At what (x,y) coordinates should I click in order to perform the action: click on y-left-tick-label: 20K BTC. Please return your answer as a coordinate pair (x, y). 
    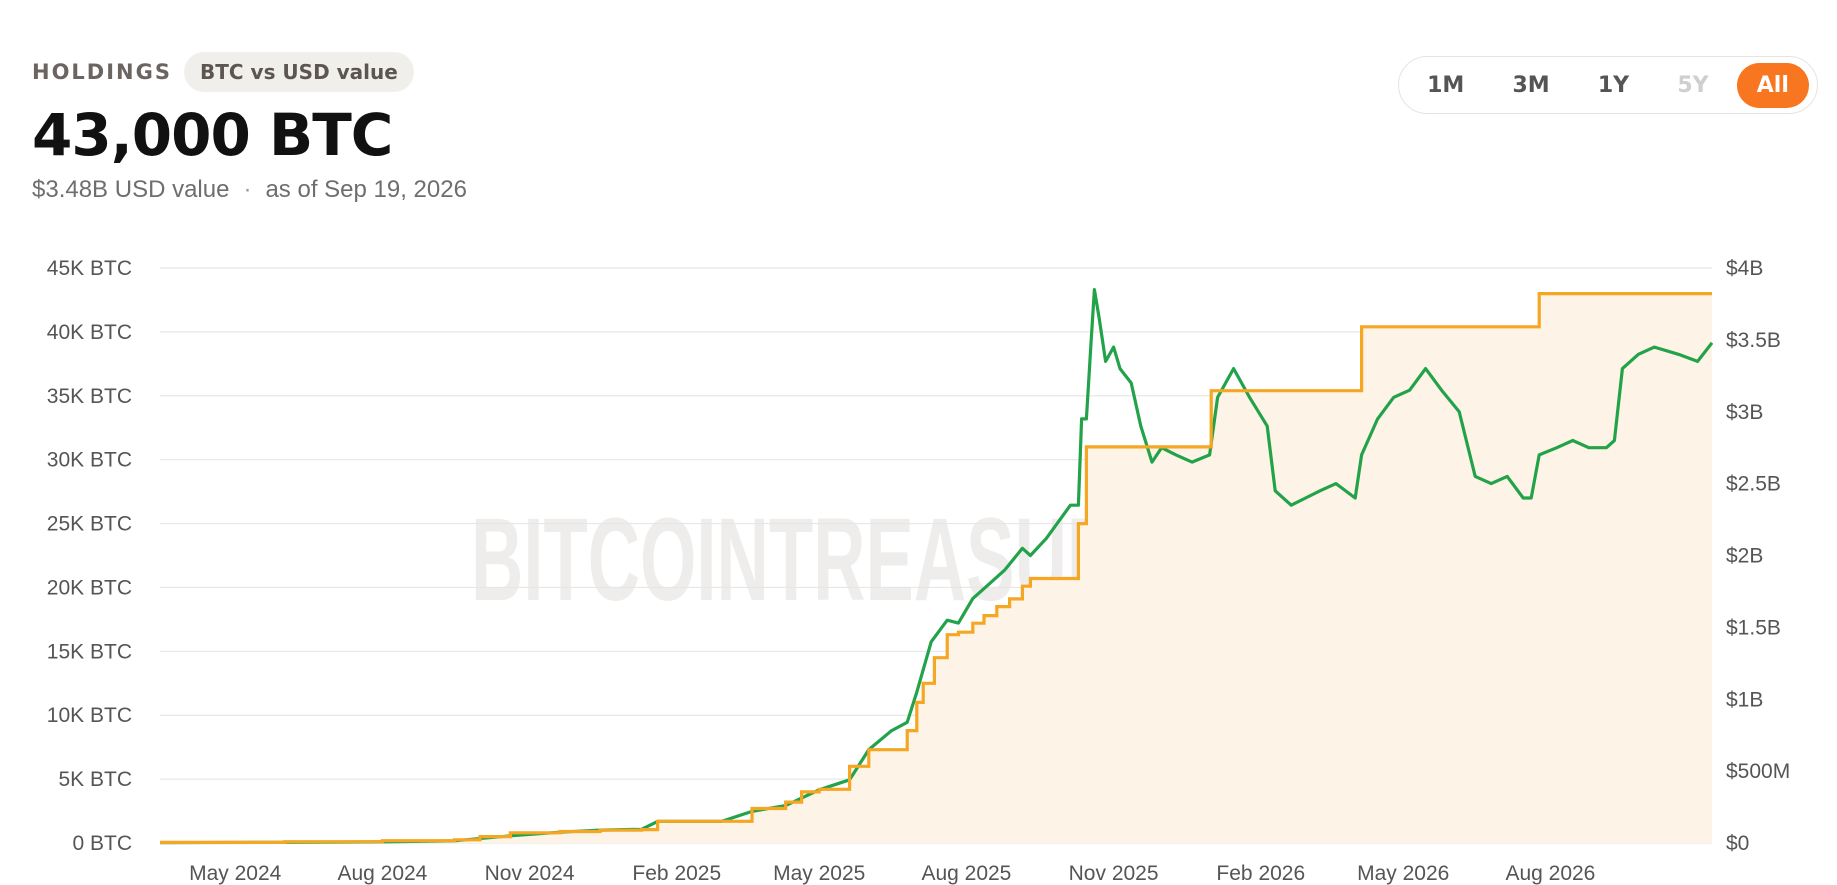
    Looking at the image, I should click on (89, 587).